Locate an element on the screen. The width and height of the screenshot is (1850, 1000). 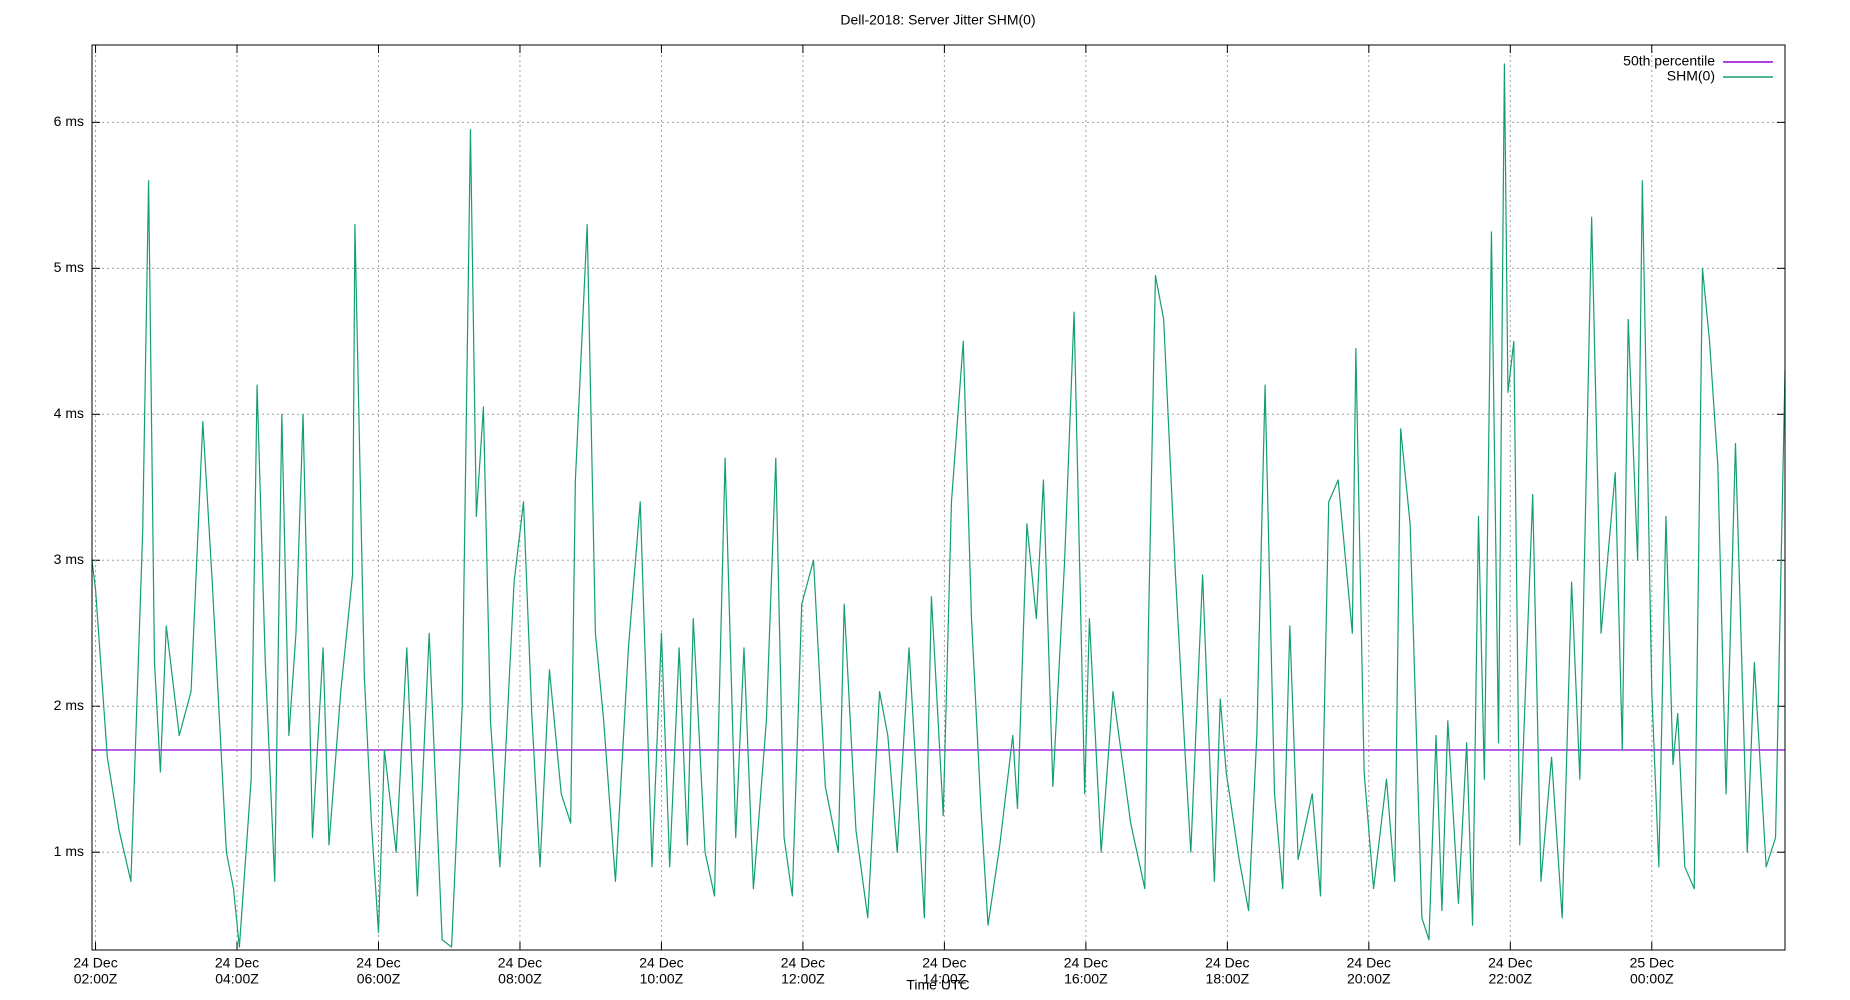
x-tick-label: 14:00Z is located at coordinates (945, 979).